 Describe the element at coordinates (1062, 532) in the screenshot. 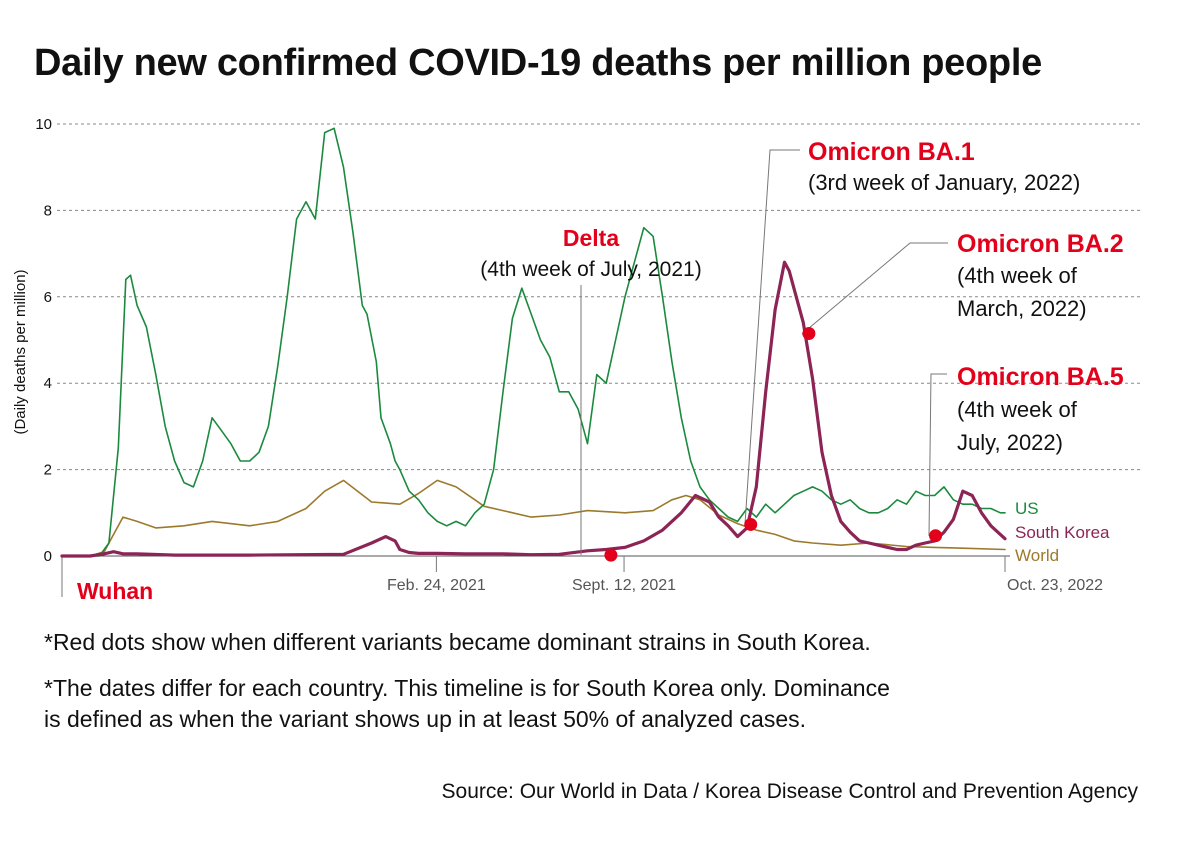

I see `legend-south-korea: South Korea` at that location.